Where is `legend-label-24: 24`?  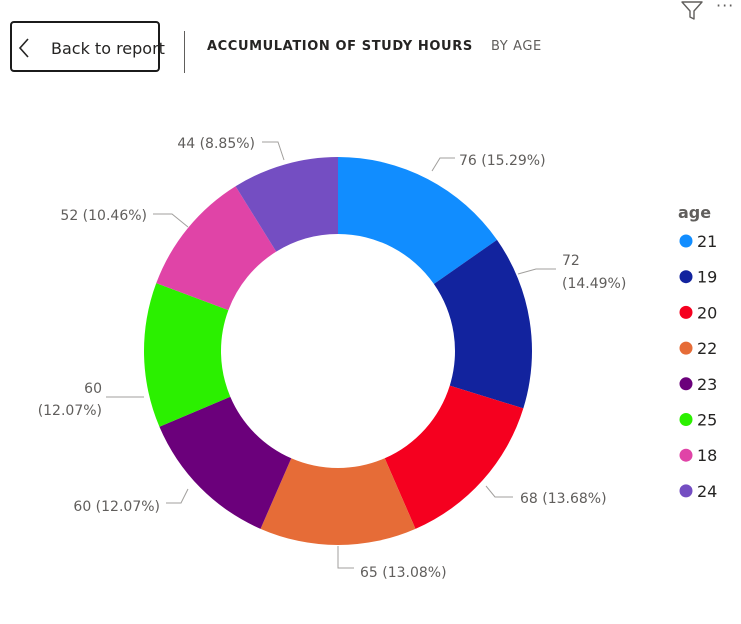
legend-label-24: 24 is located at coordinates (707, 491).